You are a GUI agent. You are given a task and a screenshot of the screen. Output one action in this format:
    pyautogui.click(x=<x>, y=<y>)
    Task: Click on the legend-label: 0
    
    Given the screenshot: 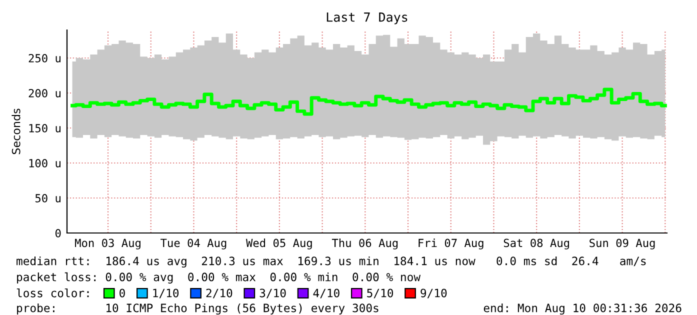 What is the action you would take?
    pyautogui.click(x=122, y=293)
    